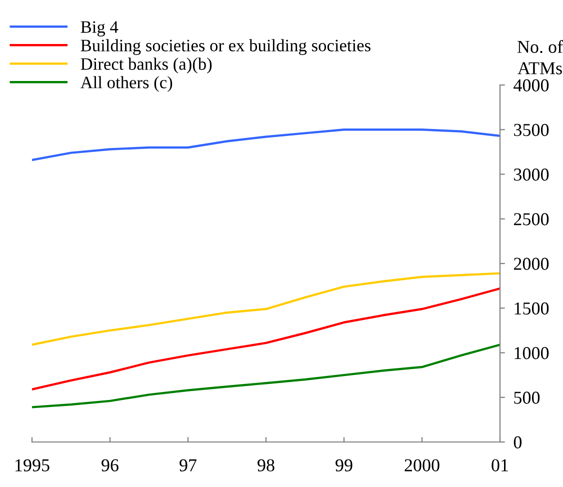 The width and height of the screenshot is (563, 487). What do you see at coordinates (531, 264) in the screenshot?
I see `y-tick-label: 2000` at bounding box center [531, 264].